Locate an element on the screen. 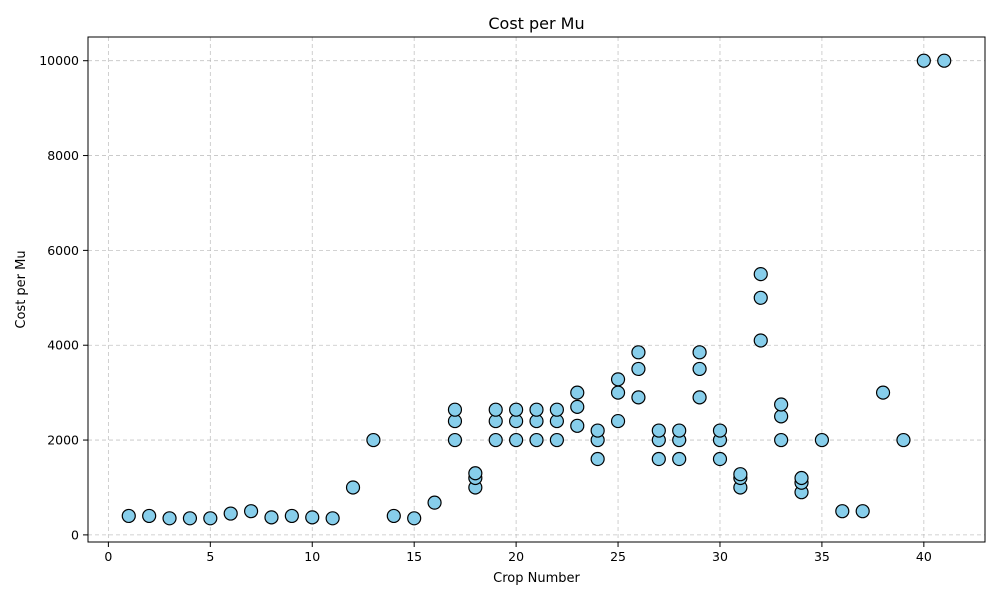 This screenshot has height=600, width=1000. y-tick-label: 10000 is located at coordinates (59, 60).